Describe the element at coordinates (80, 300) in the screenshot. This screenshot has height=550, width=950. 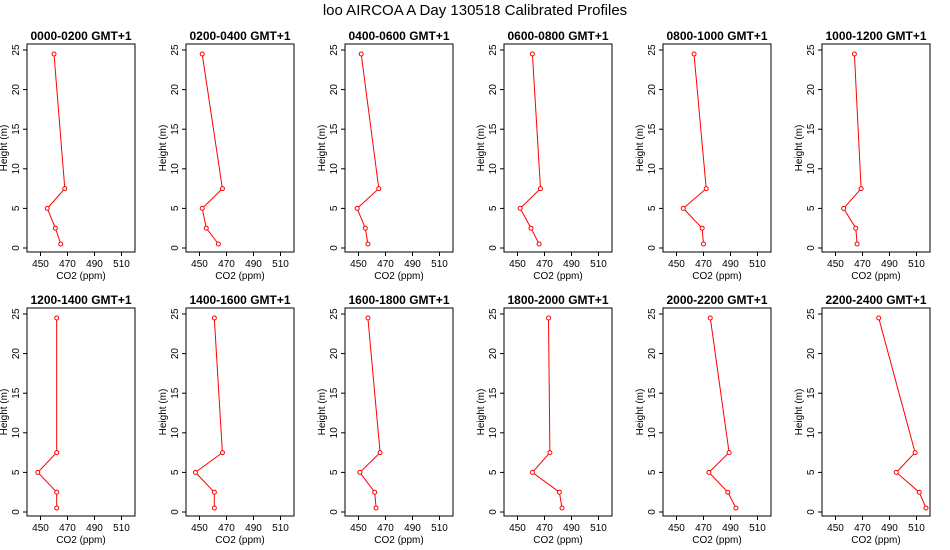
I see `subplot-title: 1200-1400 GMT+1` at that location.